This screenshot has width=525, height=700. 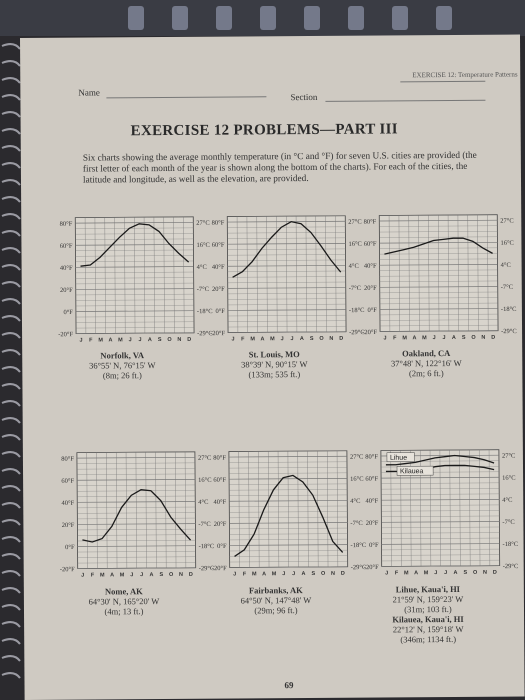 What do you see at coordinates (440, 460) in the screenshot?
I see `series-line-lihue` at bounding box center [440, 460].